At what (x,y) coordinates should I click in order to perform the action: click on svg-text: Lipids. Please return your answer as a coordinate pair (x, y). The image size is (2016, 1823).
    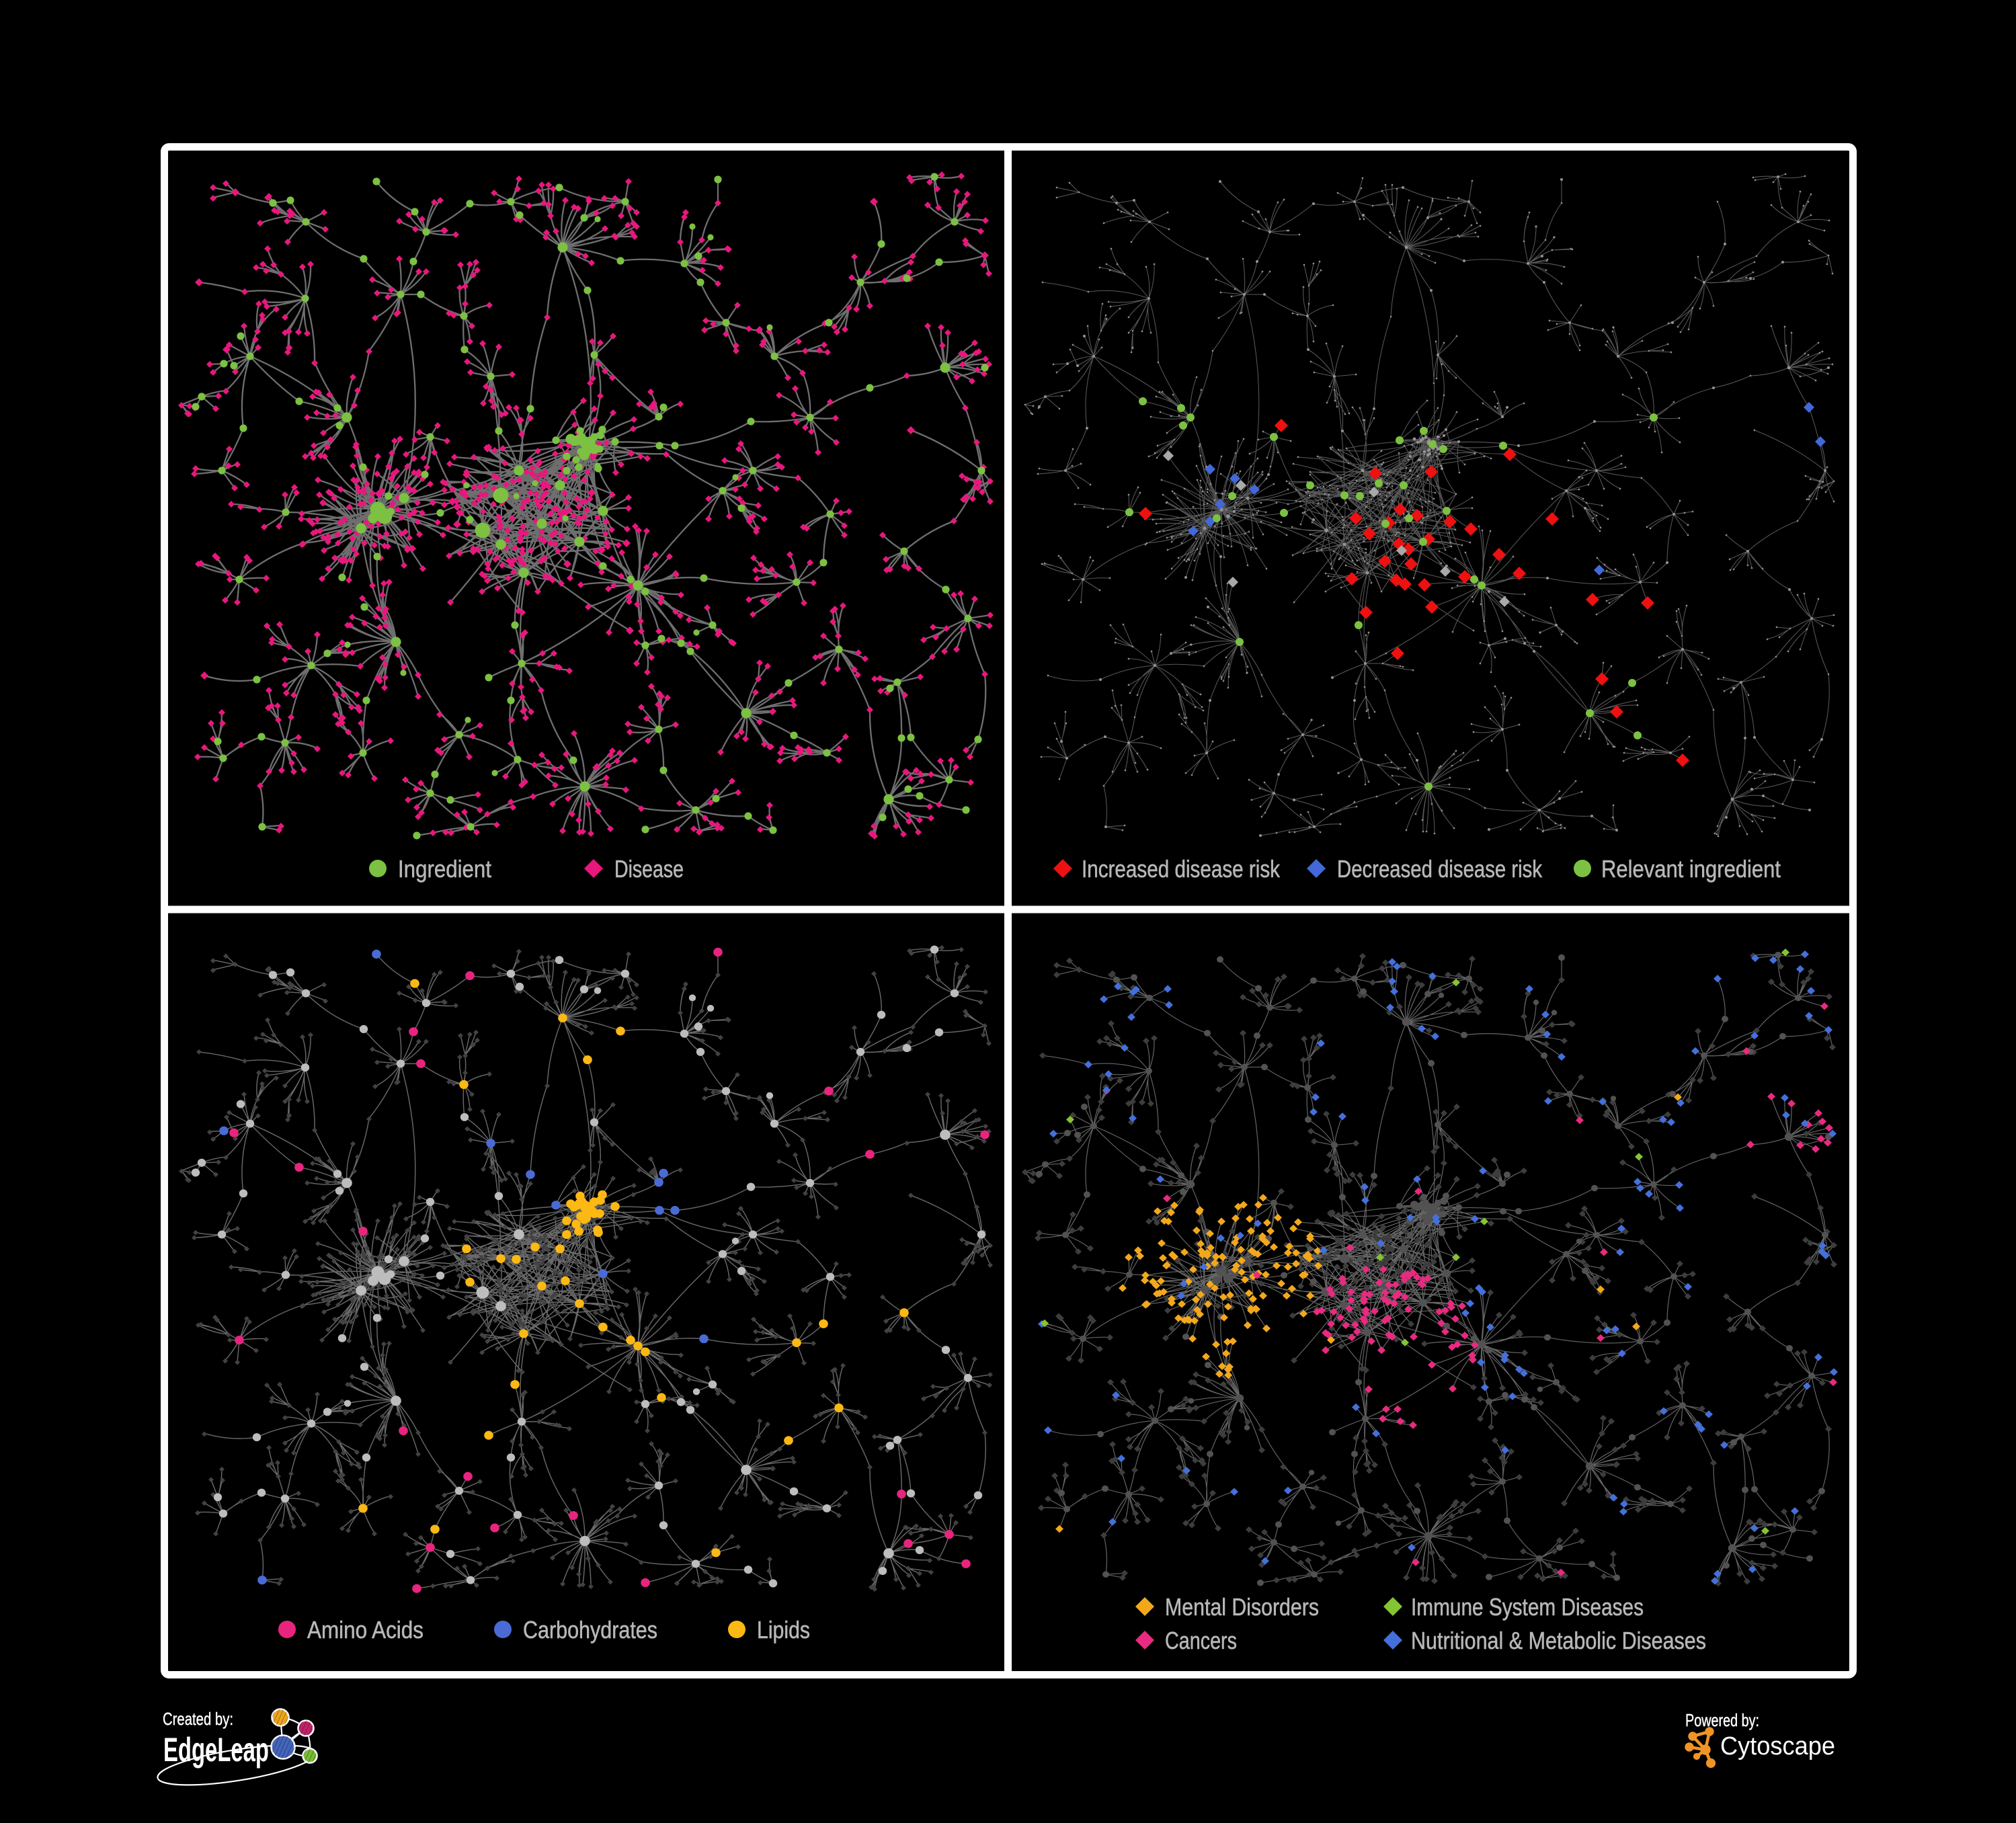
    Looking at the image, I should click on (783, 1630).